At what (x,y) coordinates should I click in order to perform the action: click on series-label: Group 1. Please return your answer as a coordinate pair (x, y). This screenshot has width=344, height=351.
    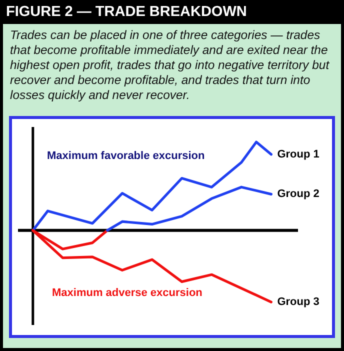
    Looking at the image, I should click on (298, 154).